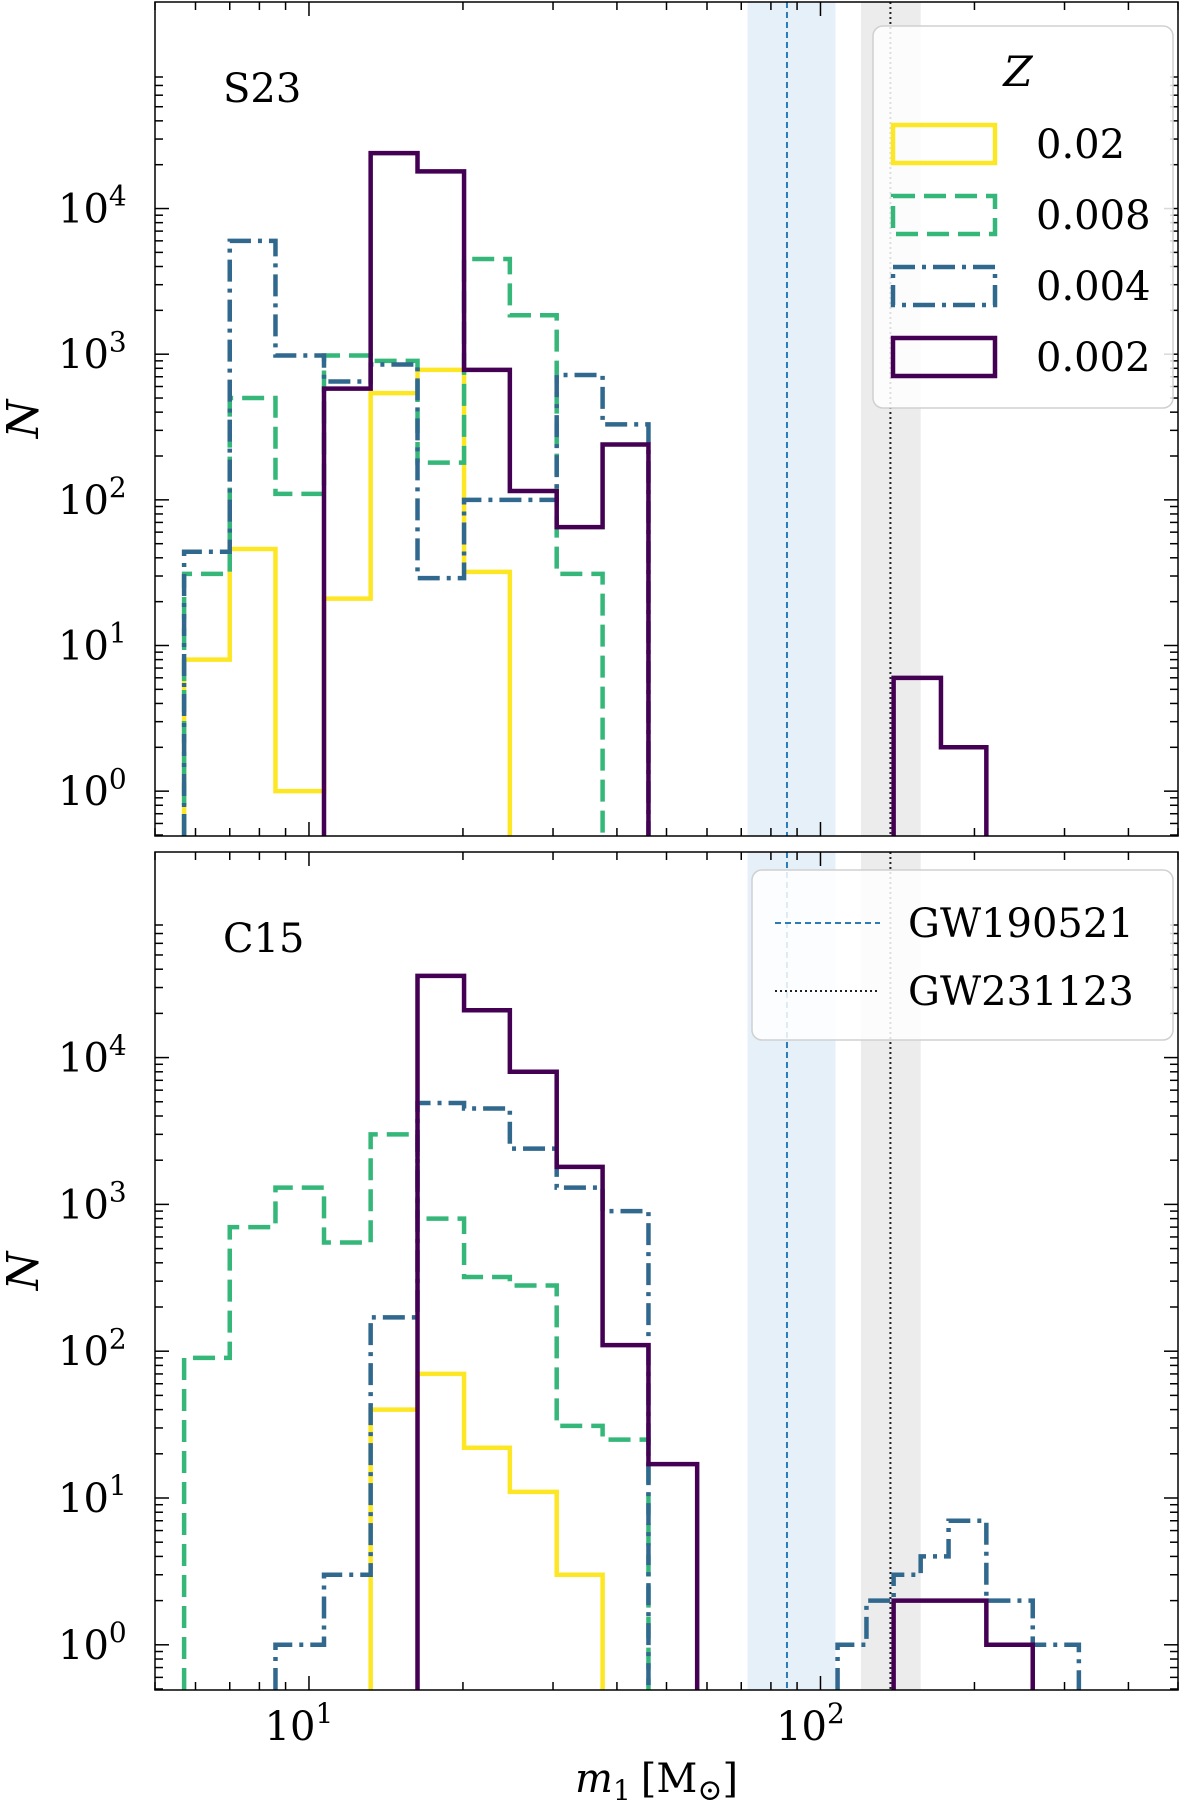 The height and width of the screenshot is (1806, 1200). I want to click on panel-label: C15, so click(264, 939).